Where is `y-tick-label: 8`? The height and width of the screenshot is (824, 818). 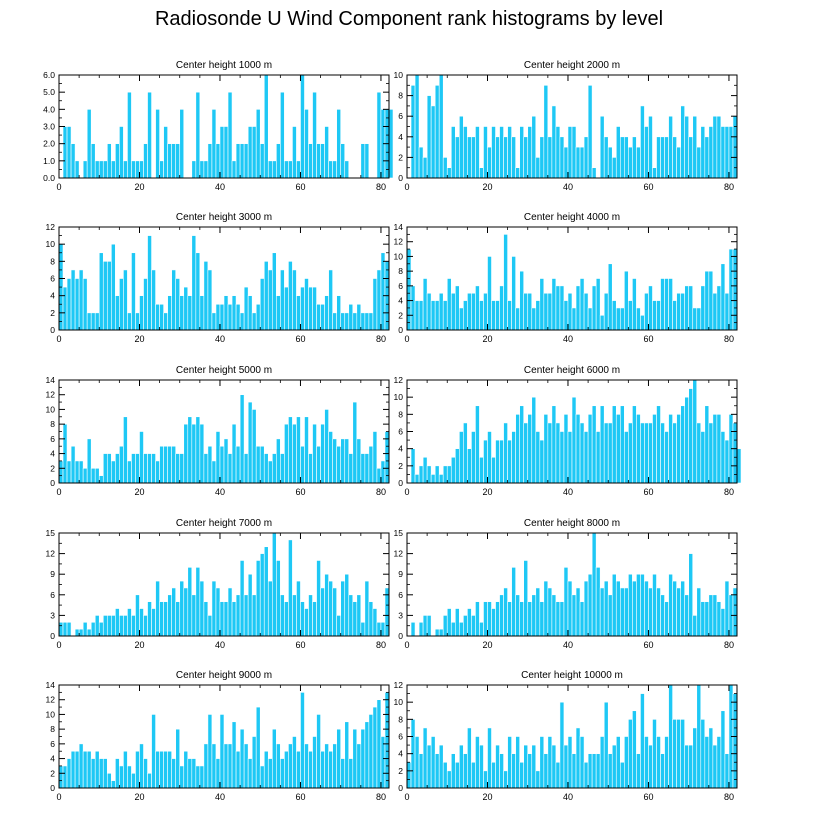 y-tick-label: 8 is located at coordinates (400, 271).